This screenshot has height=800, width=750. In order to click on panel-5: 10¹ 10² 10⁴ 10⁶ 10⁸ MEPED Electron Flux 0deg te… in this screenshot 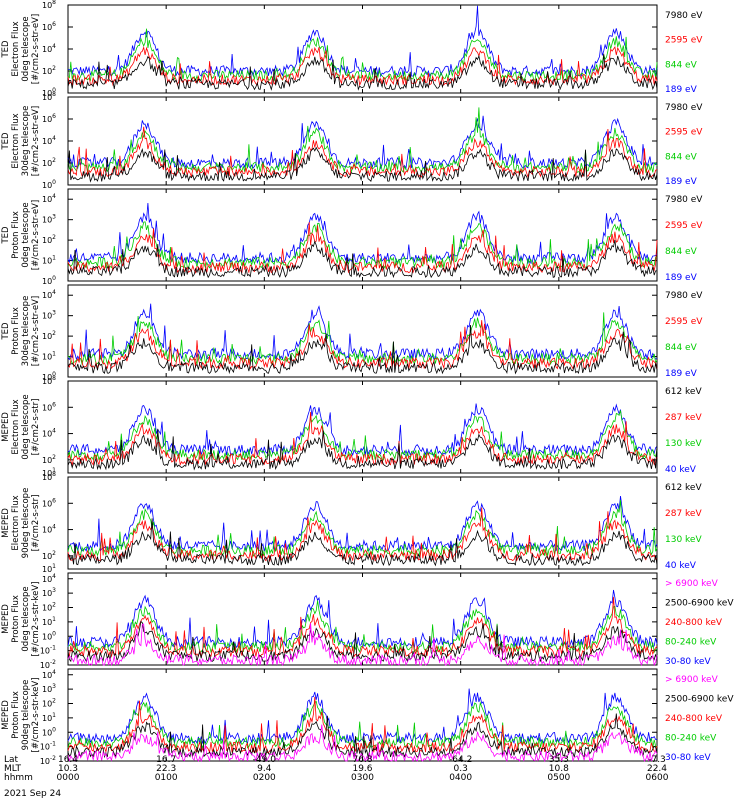, I will do `click(351, 426)`.